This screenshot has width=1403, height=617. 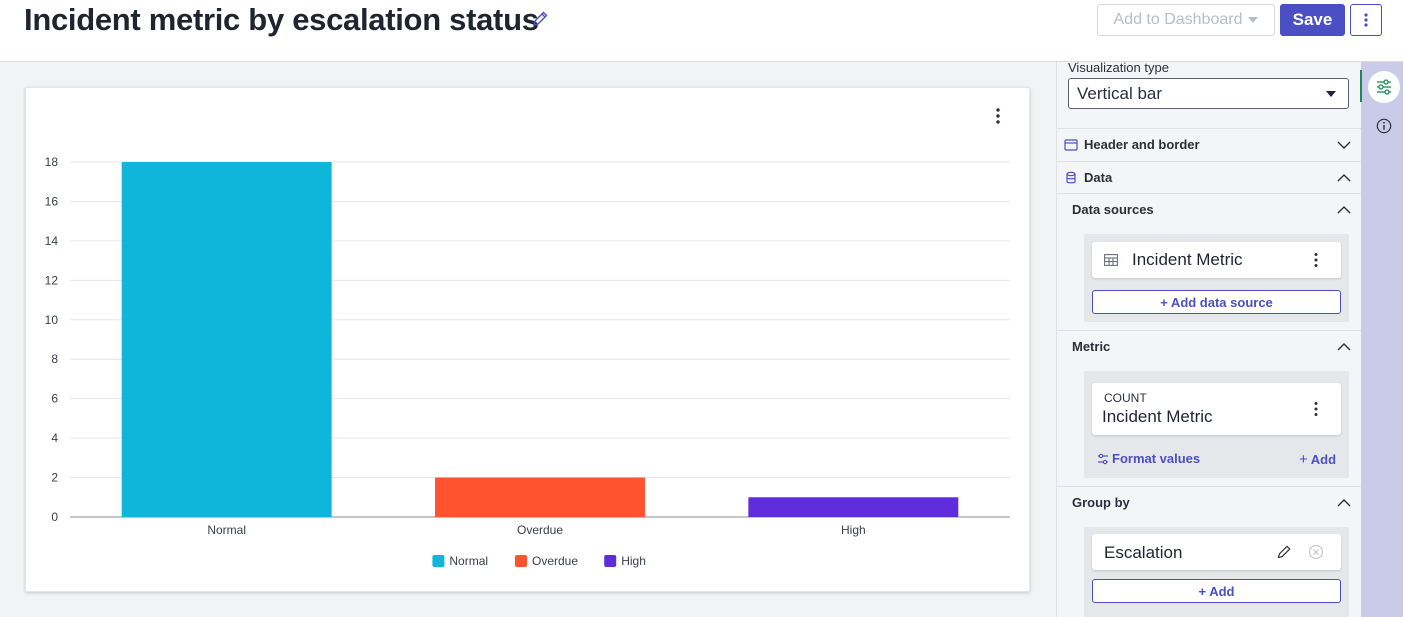 I want to click on visualization-type-label: Visualization type, so click(x=1118, y=67).